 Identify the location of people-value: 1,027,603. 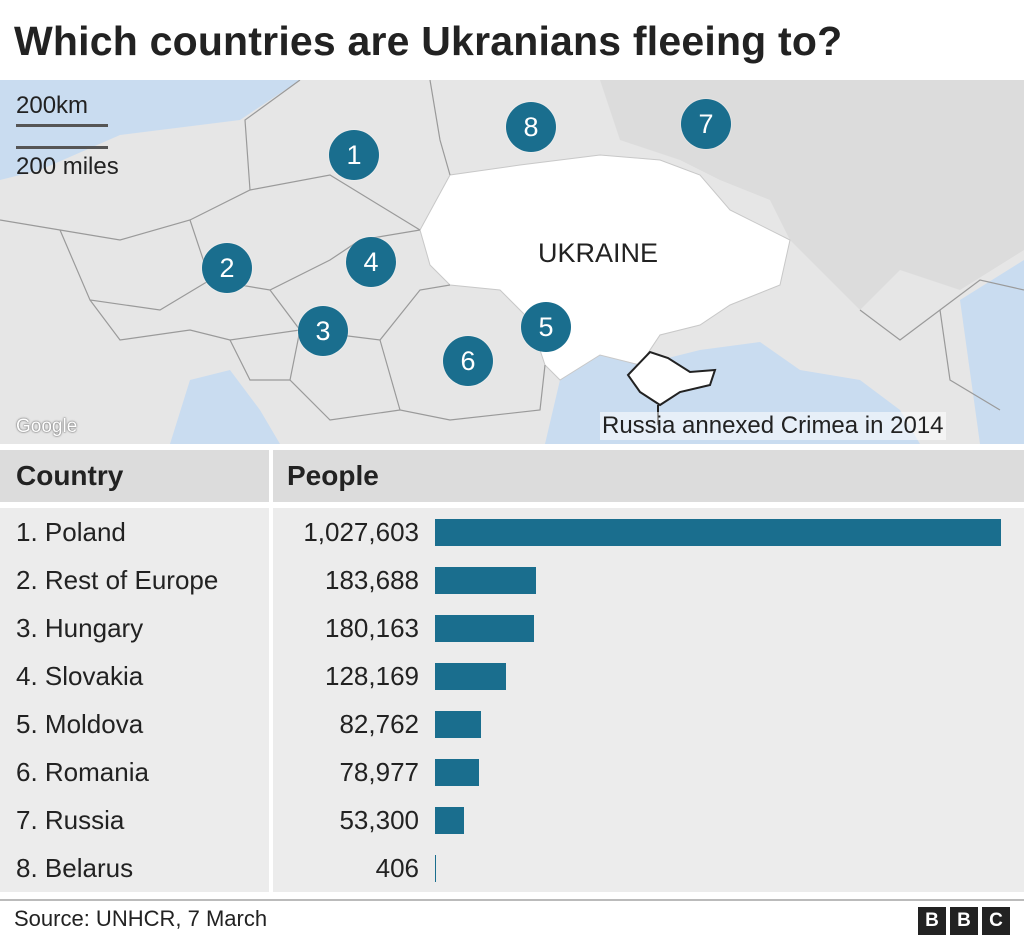
(361, 532).